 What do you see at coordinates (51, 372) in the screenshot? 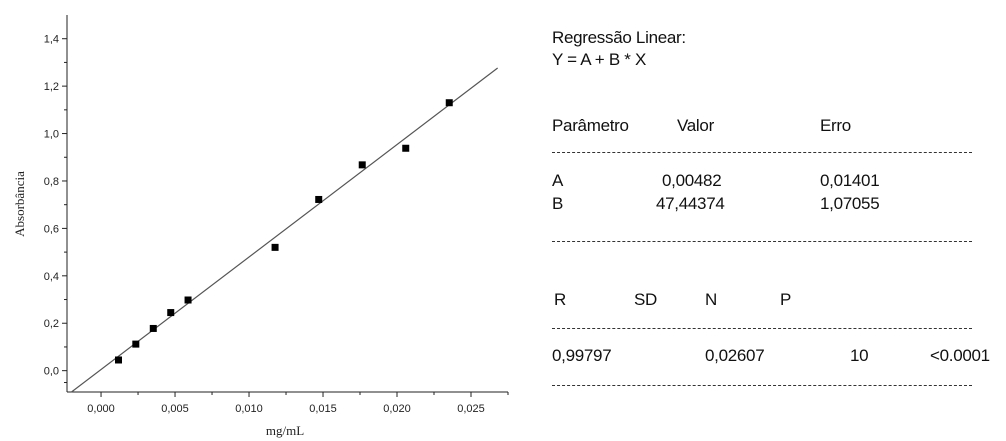
I see `y-tick-label: 0,0` at bounding box center [51, 372].